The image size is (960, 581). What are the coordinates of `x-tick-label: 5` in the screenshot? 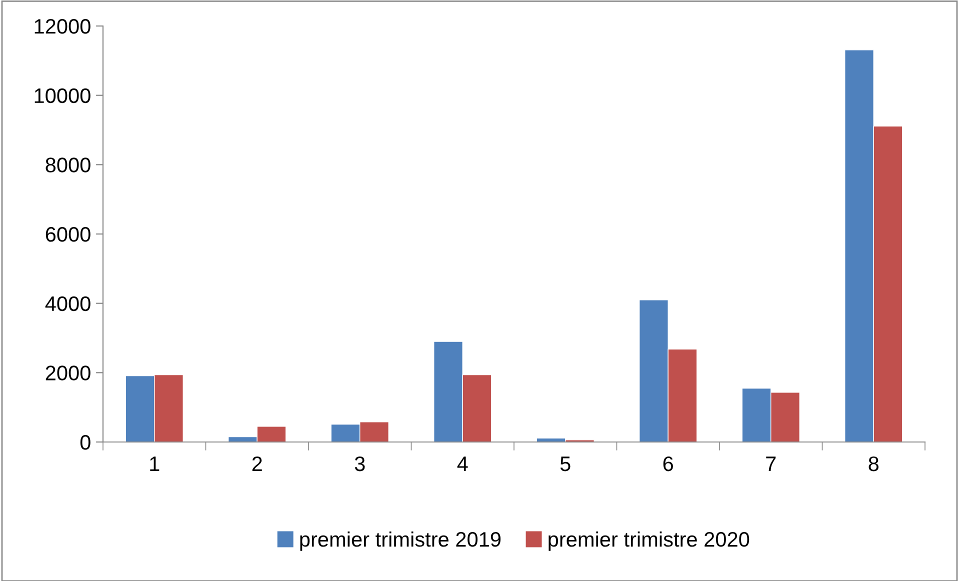 It's located at (565, 464).